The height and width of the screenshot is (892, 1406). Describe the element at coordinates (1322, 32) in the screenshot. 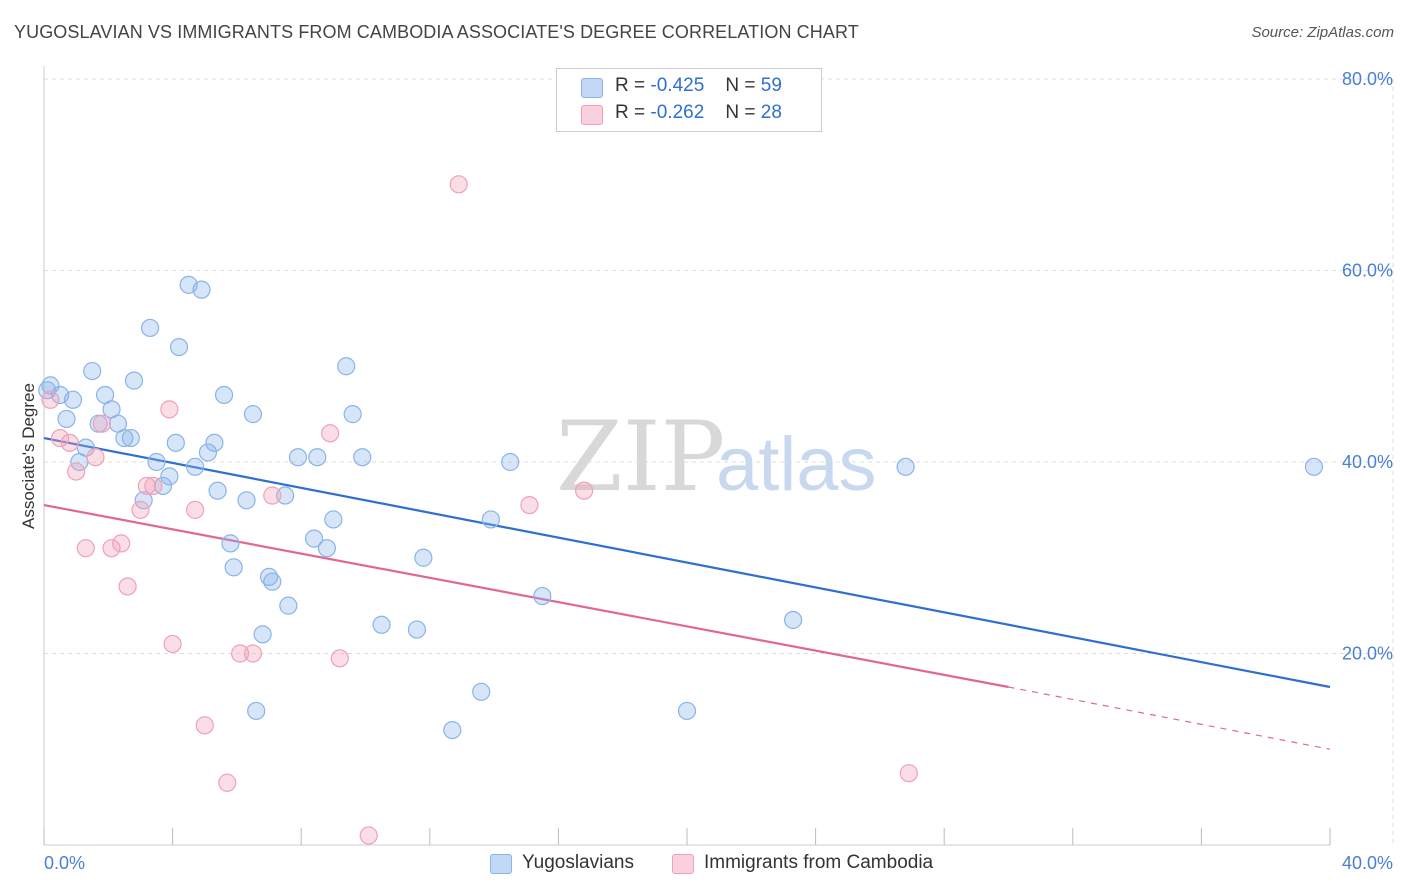

I see `source-label: Source: ZipAtlas.com` at that location.